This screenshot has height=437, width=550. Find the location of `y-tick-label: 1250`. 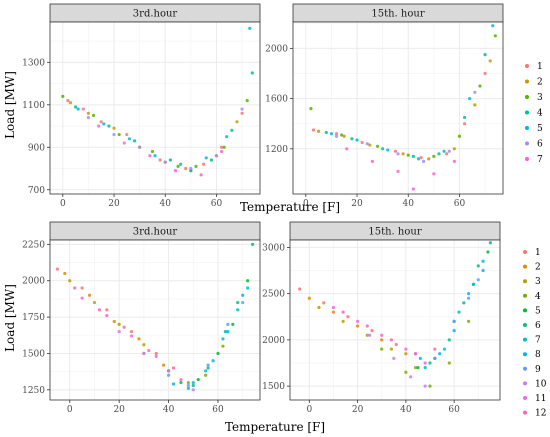

y-tick-label: 1250 is located at coordinates (33, 391).